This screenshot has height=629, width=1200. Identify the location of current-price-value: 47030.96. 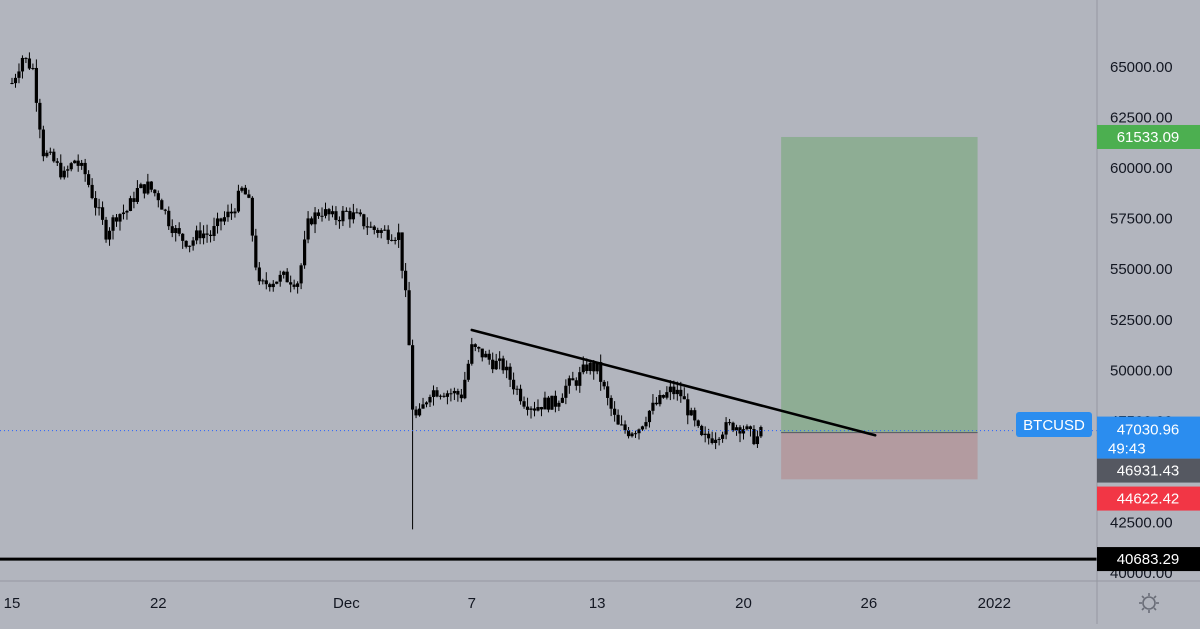
(1148, 430).